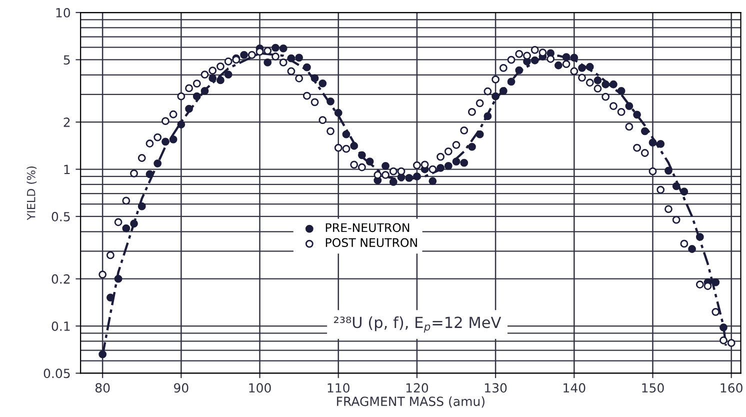 The image size is (746, 417). Describe the element at coordinates (371, 243) in the screenshot. I see `legend-label: POST NEUTRON` at that location.